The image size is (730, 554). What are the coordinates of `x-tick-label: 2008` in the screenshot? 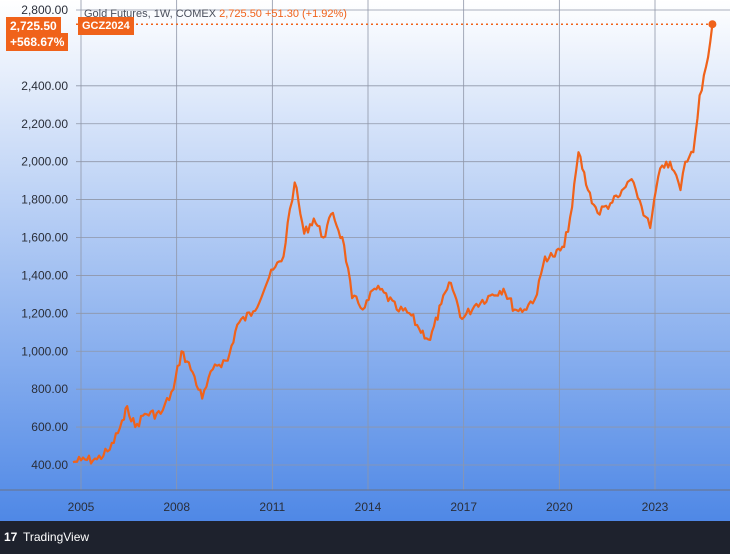 It's located at (176, 507).